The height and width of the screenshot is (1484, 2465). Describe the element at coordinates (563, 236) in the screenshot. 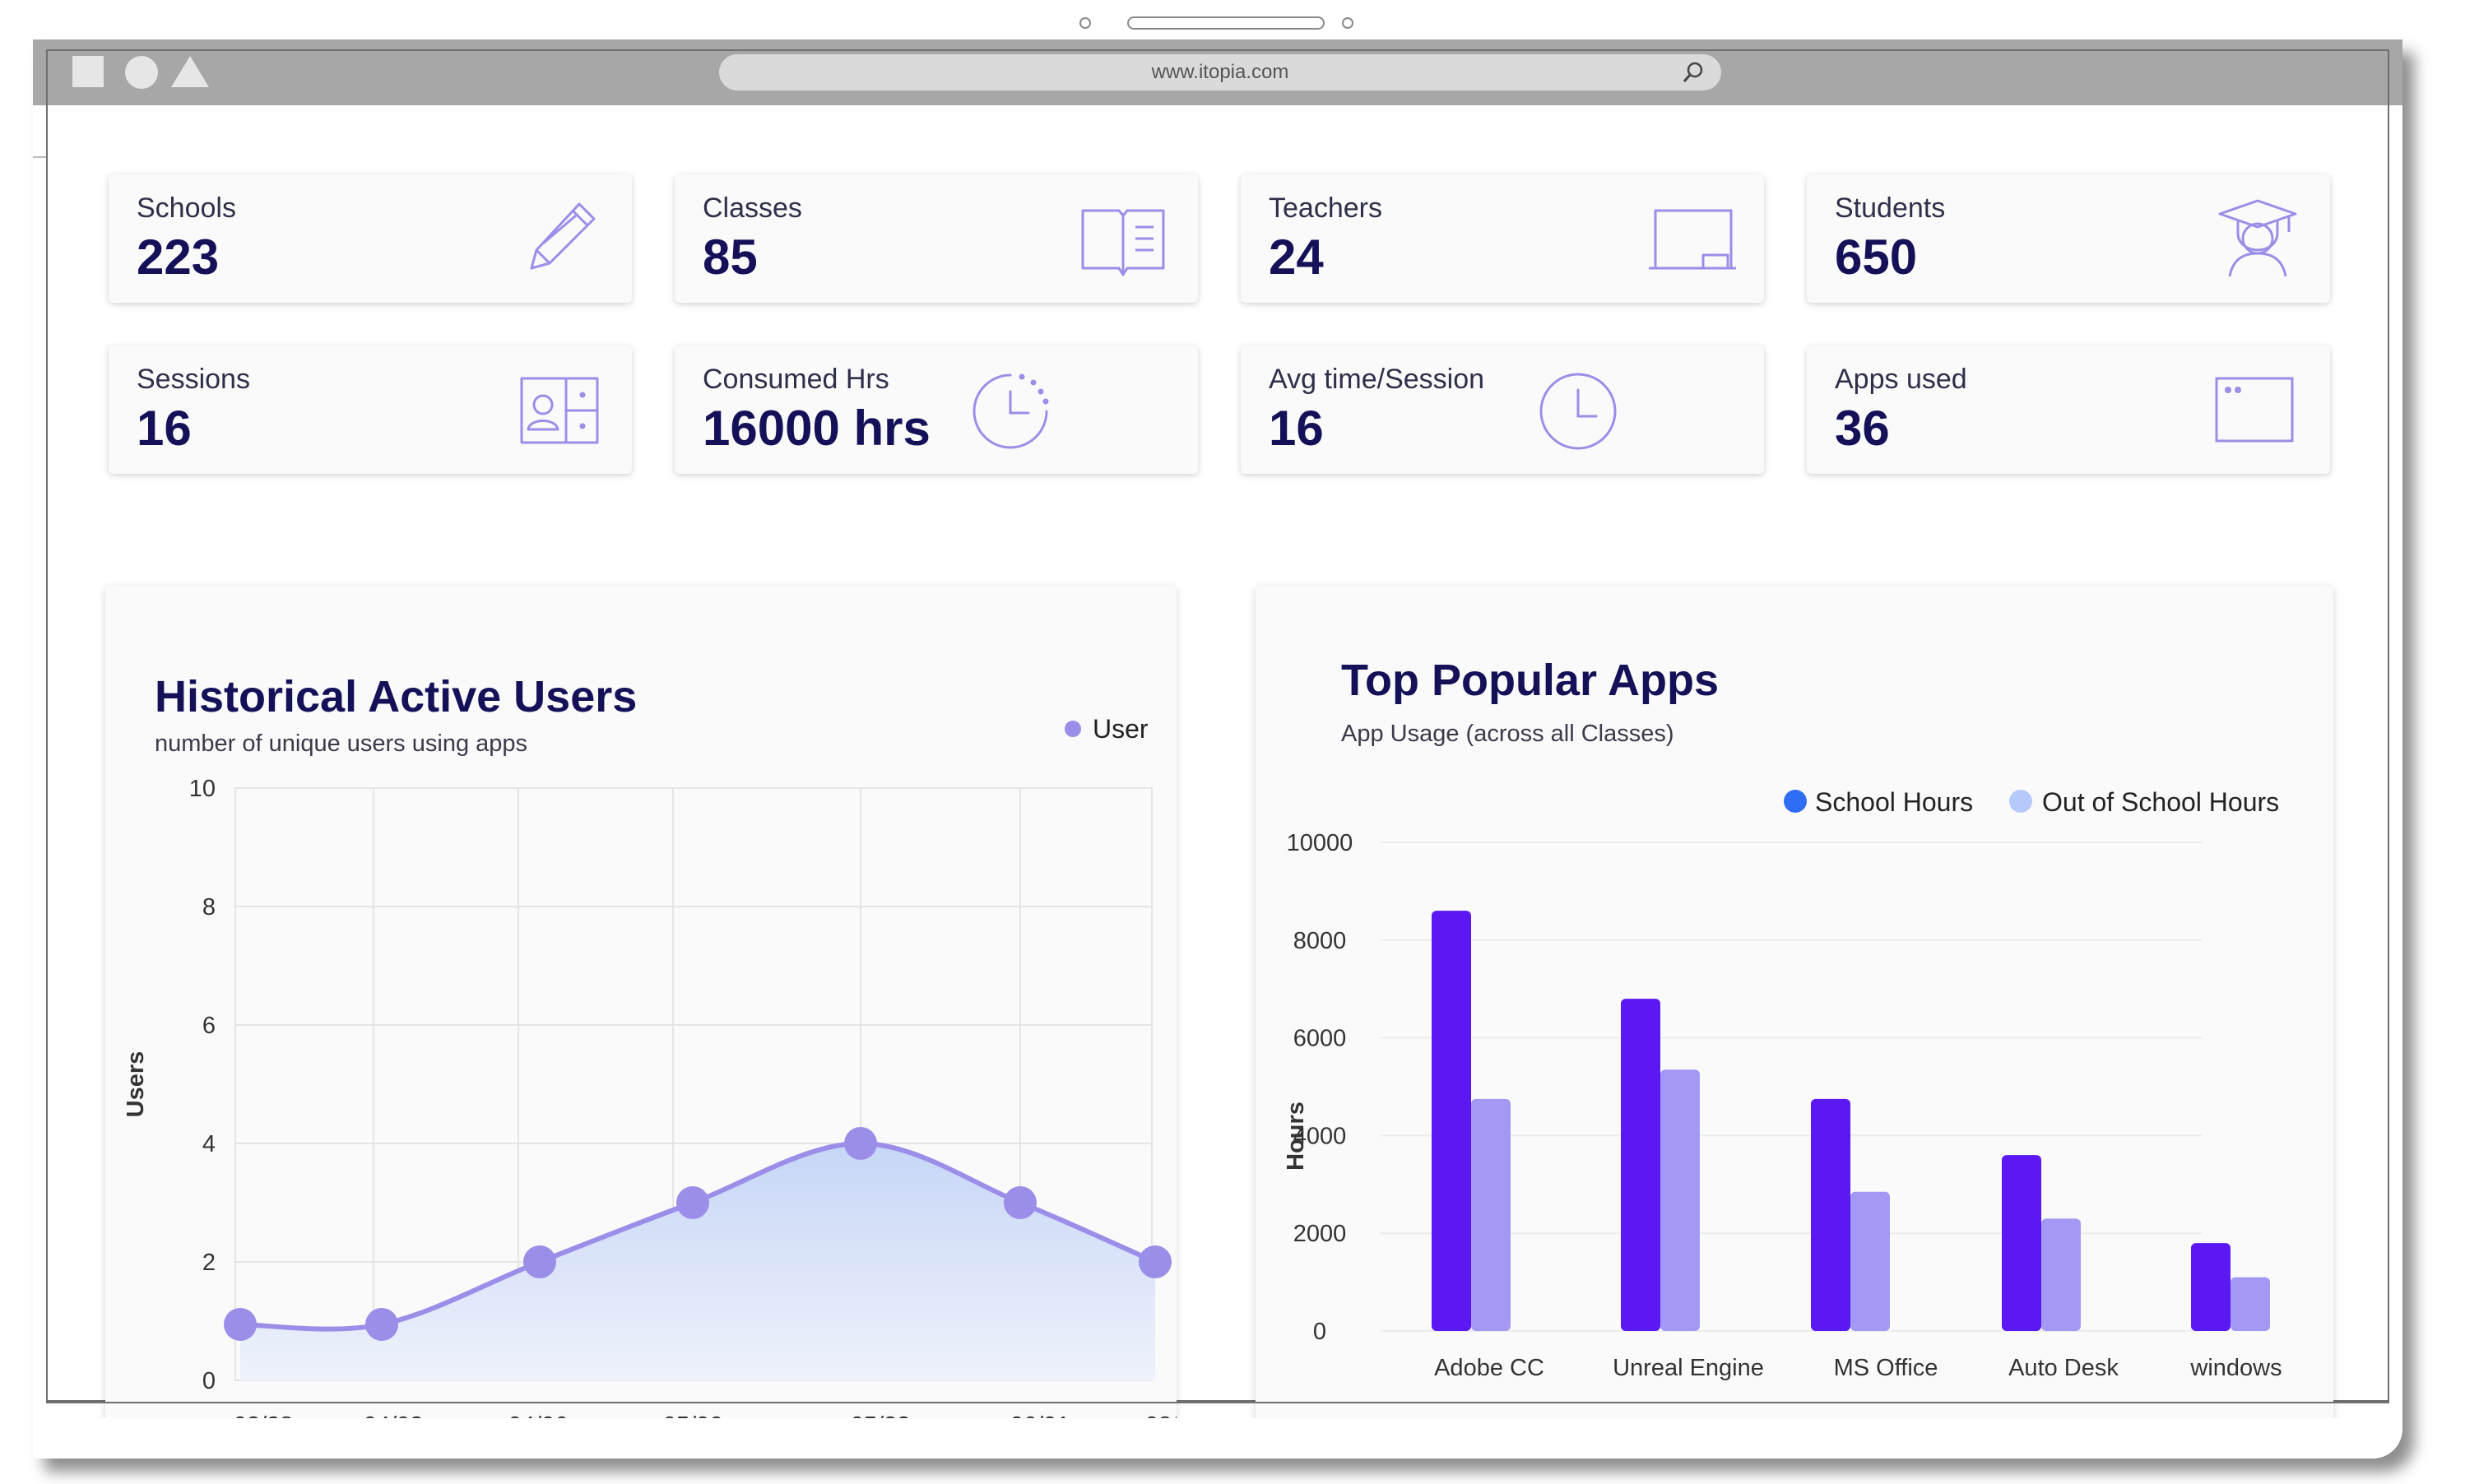

I see `pencil-icon` at that location.